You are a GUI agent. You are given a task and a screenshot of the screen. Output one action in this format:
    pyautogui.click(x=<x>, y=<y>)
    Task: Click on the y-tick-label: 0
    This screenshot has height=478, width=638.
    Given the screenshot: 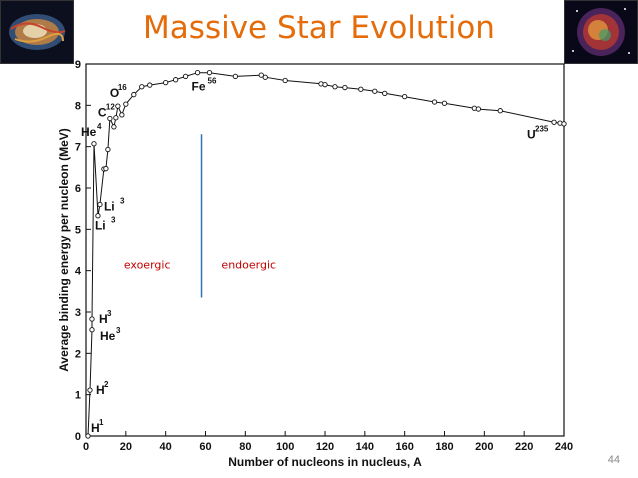 What is the action you would take?
    pyautogui.click(x=78, y=437)
    